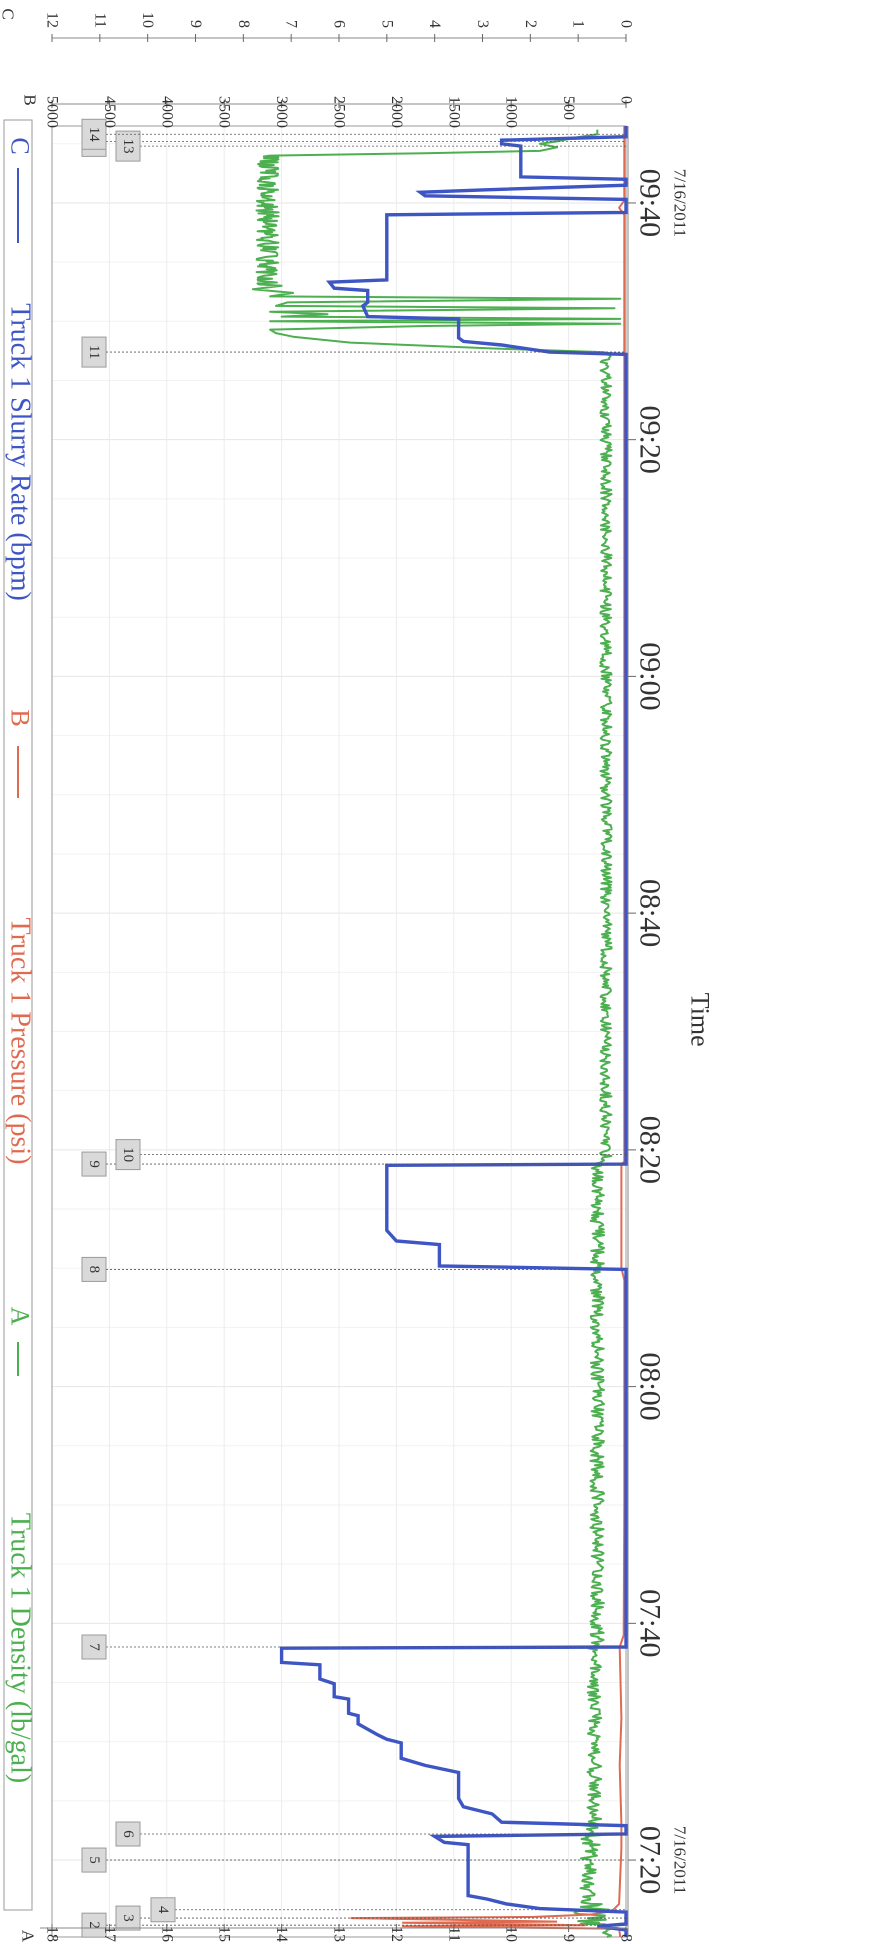 The image size is (884, 1944). I want to click on axis-a-tick-label: 12, so click(396, 1934).